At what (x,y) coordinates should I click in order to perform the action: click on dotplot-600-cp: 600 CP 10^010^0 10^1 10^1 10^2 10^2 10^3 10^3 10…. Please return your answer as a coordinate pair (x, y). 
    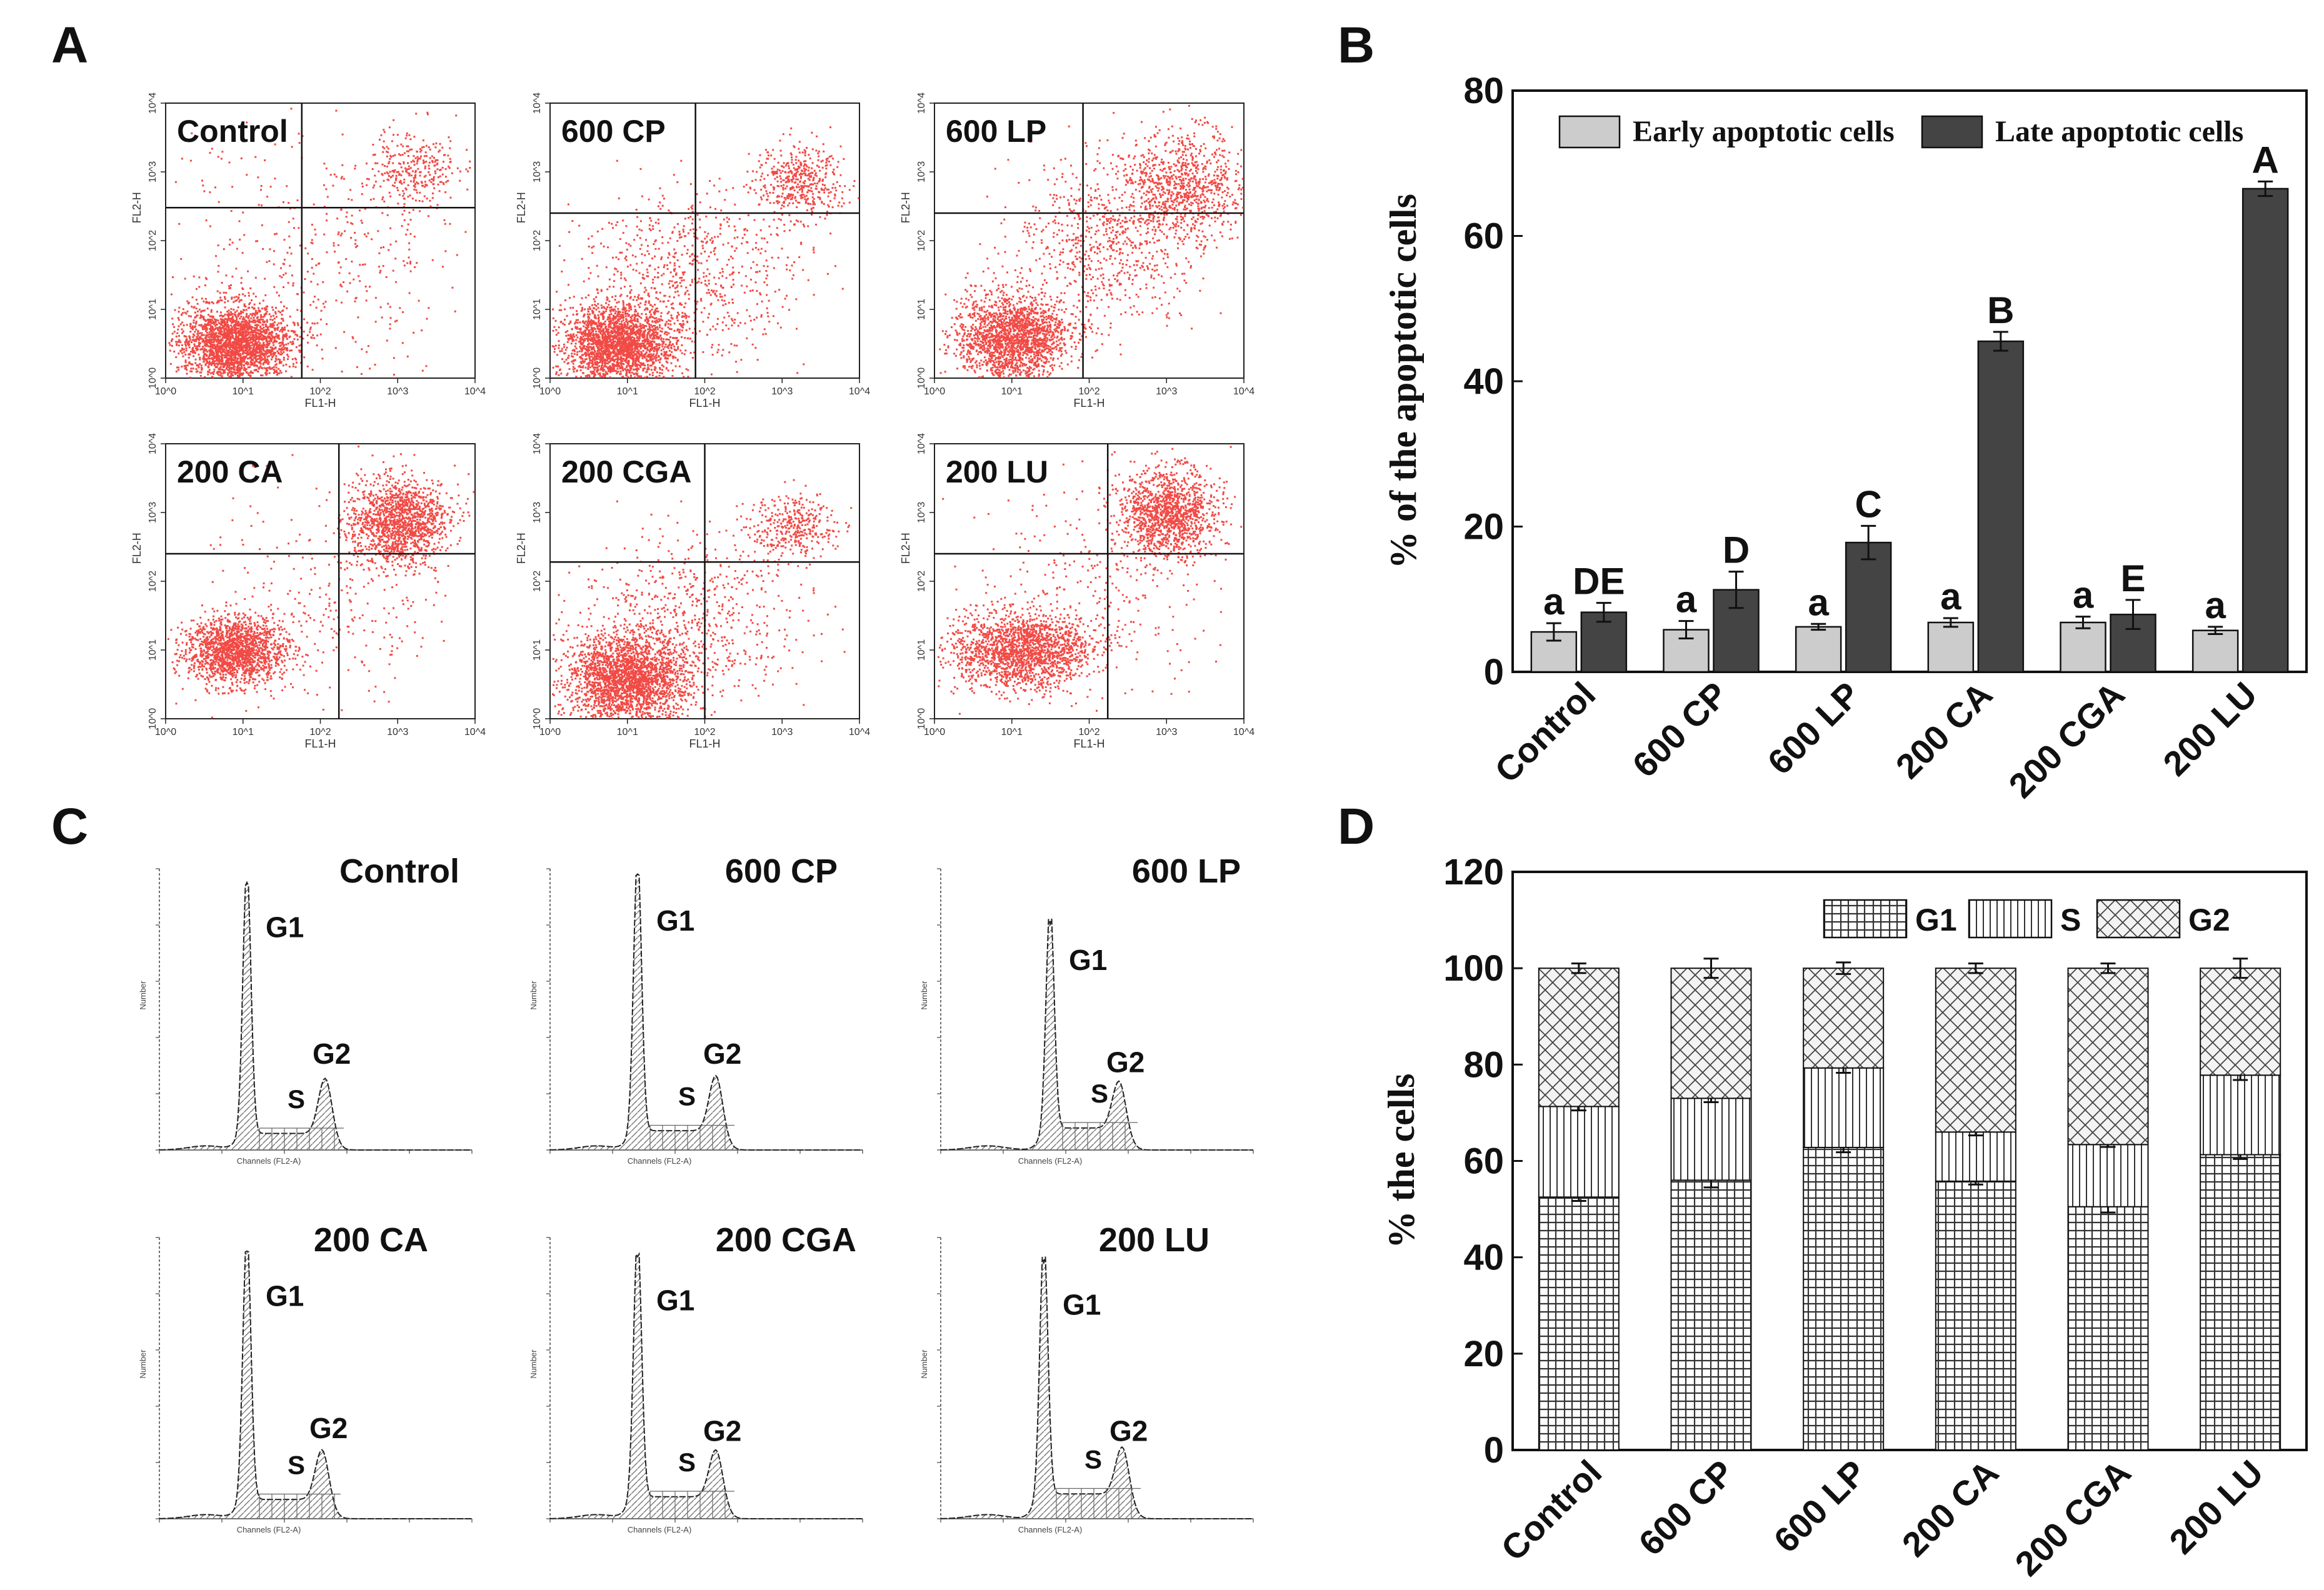
    Looking at the image, I should click on (692, 250).